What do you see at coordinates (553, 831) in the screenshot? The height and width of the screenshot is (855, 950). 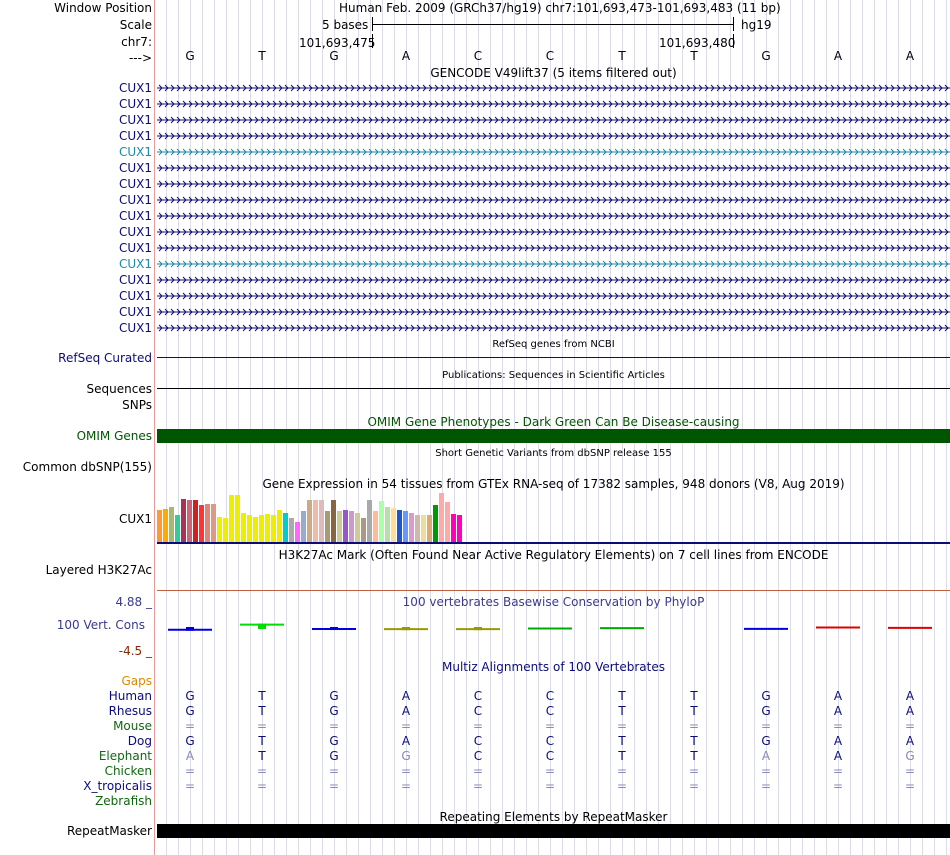 I see `repeatmasker-feature` at bounding box center [553, 831].